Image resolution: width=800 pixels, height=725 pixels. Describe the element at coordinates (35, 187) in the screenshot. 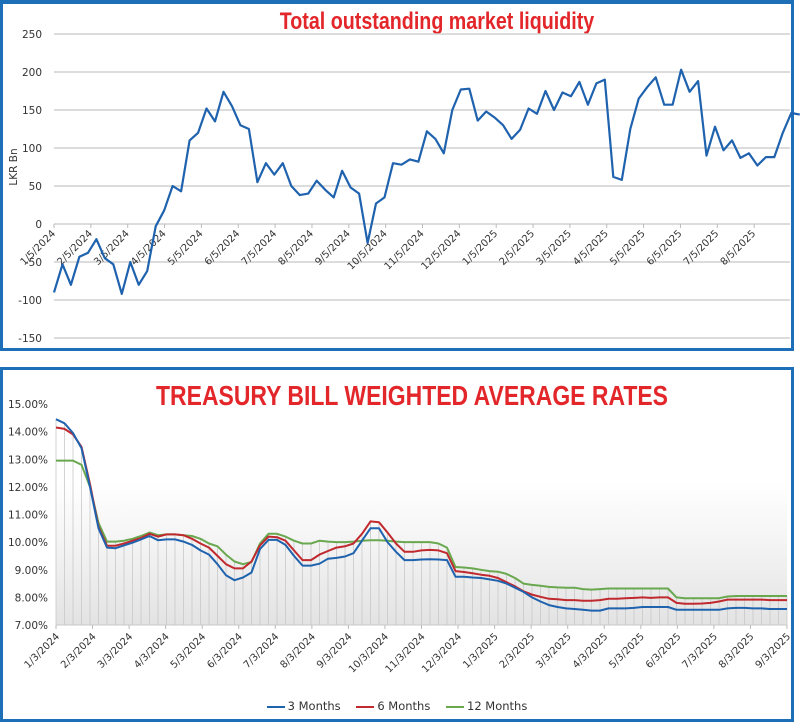

I see `y-tick-label: 50` at that location.